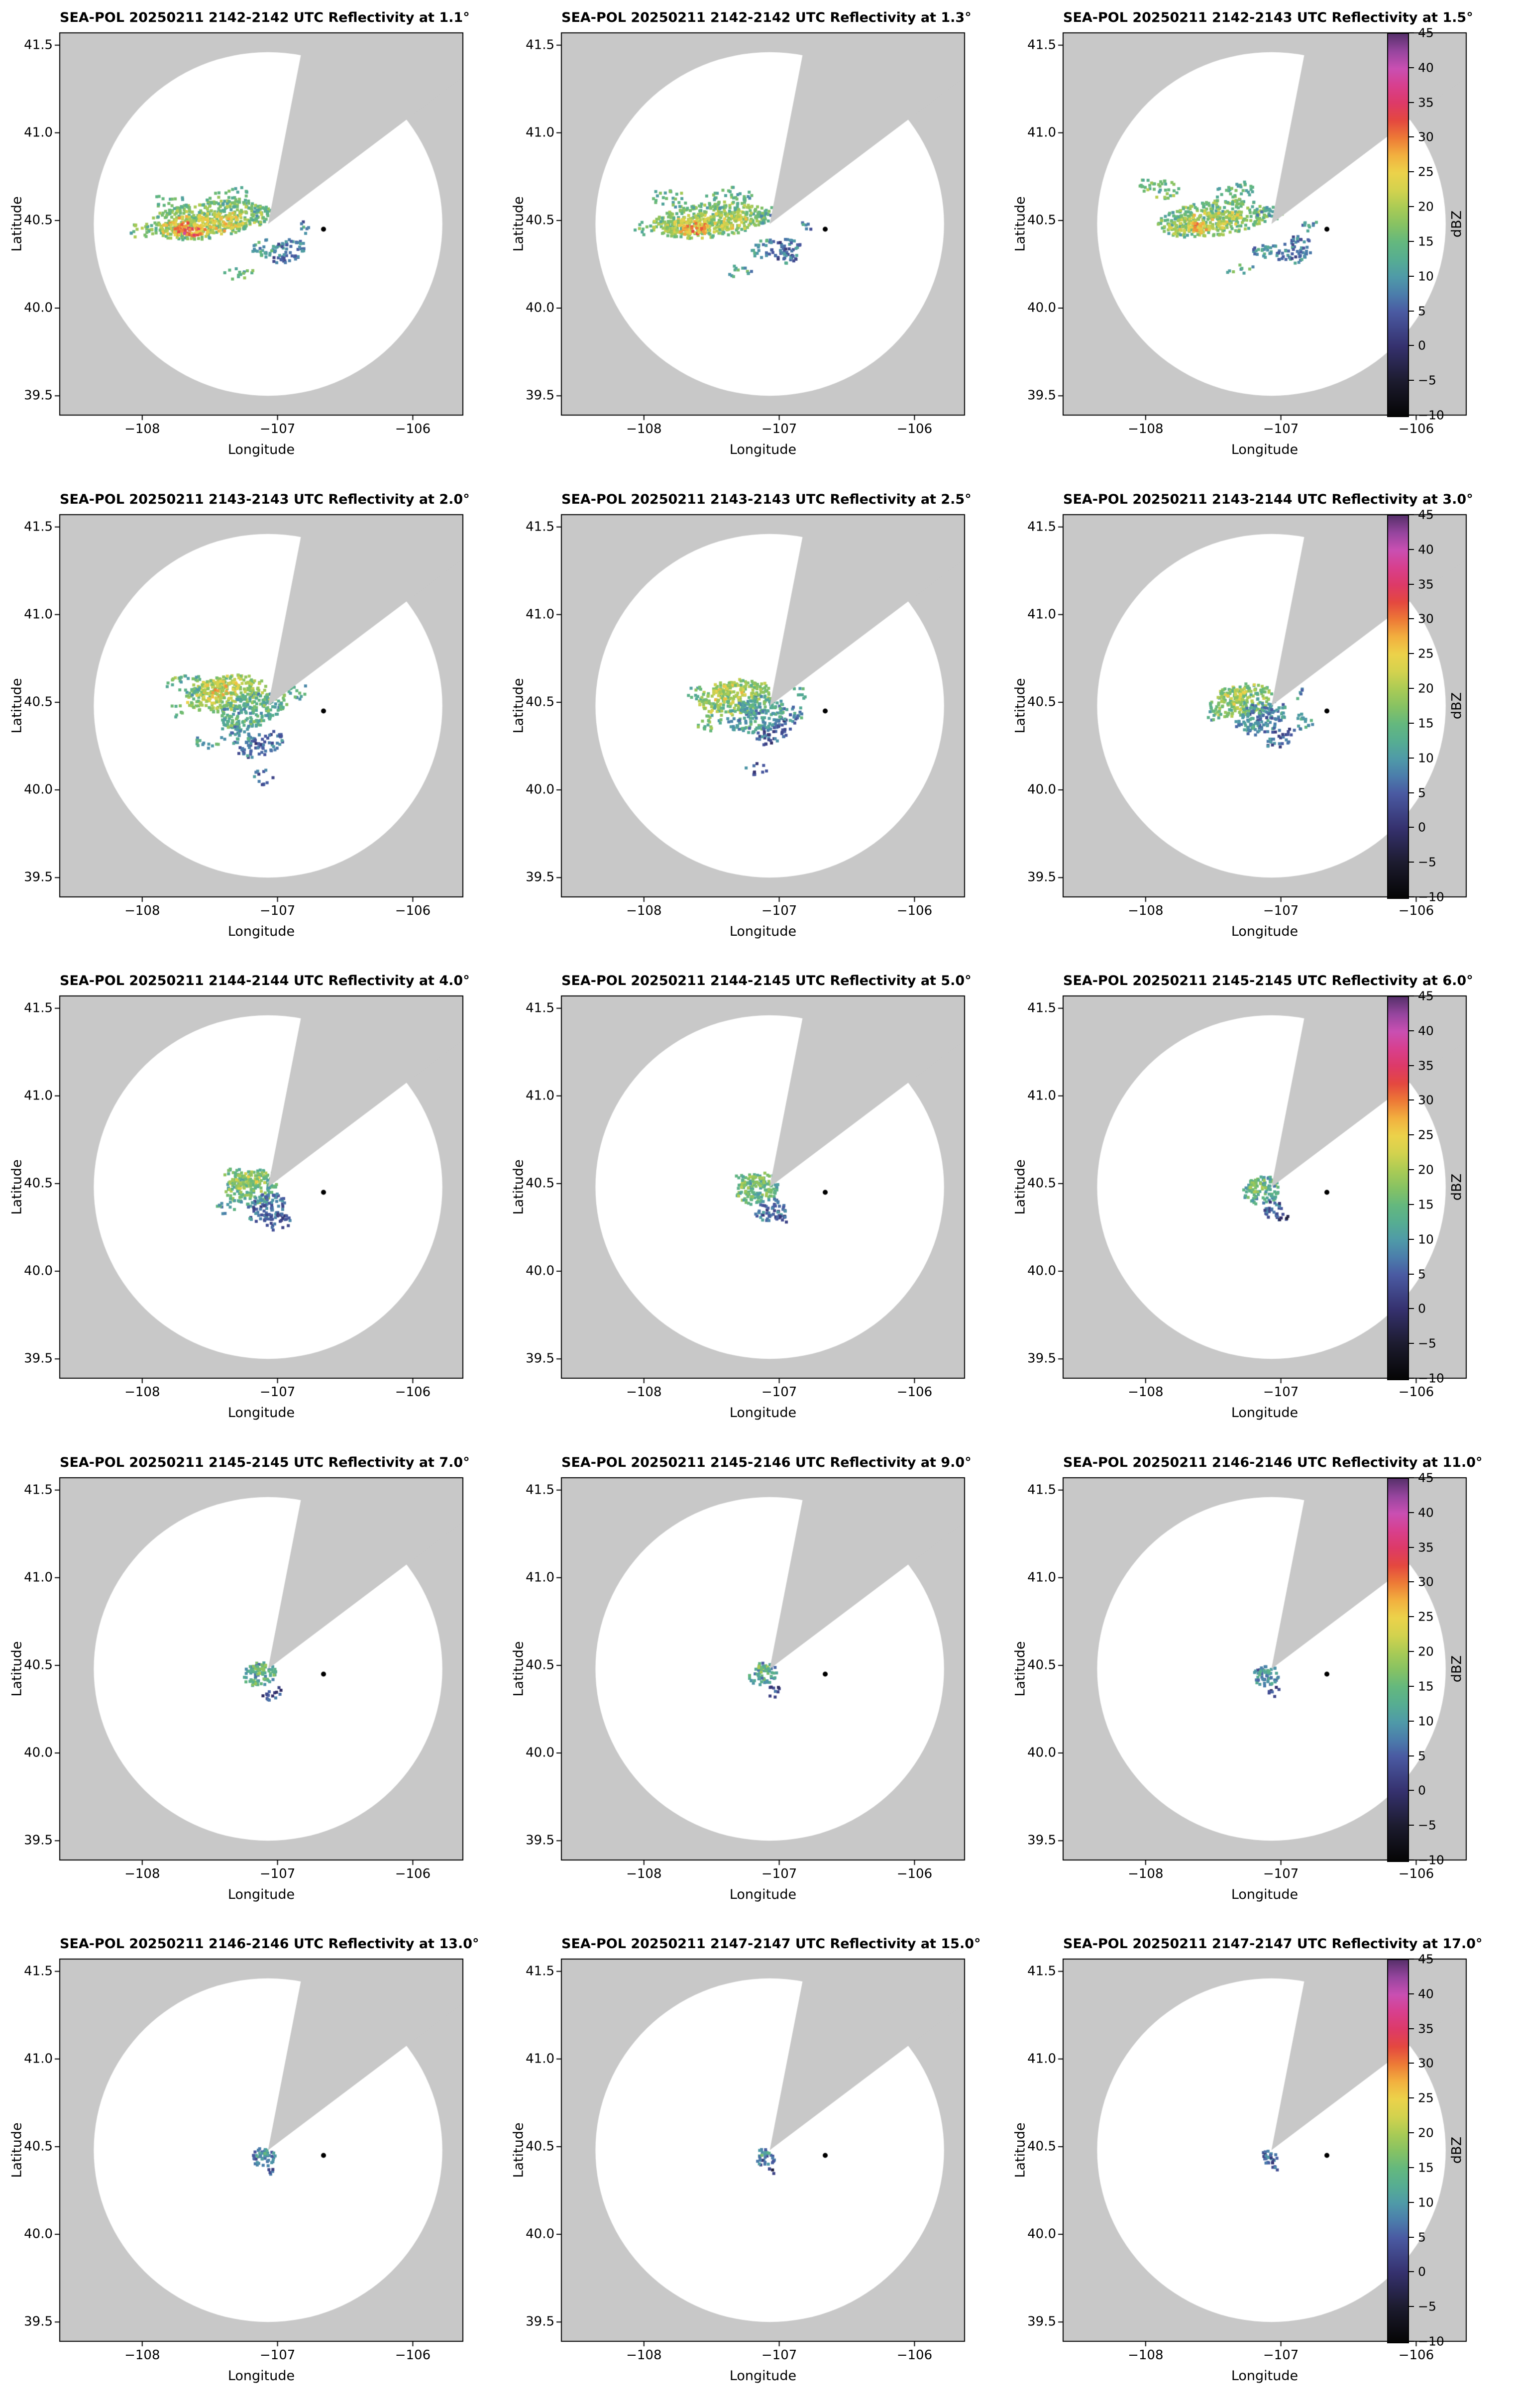 The image size is (1517, 2408). Describe the element at coordinates (1426, 1239) in the screenshot. I see `colorbar-tick-label: 10` at that location.